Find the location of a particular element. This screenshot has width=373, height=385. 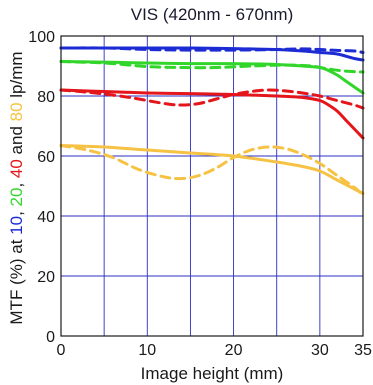

x-tick-label: 10 is located at coordinates (147, 350).